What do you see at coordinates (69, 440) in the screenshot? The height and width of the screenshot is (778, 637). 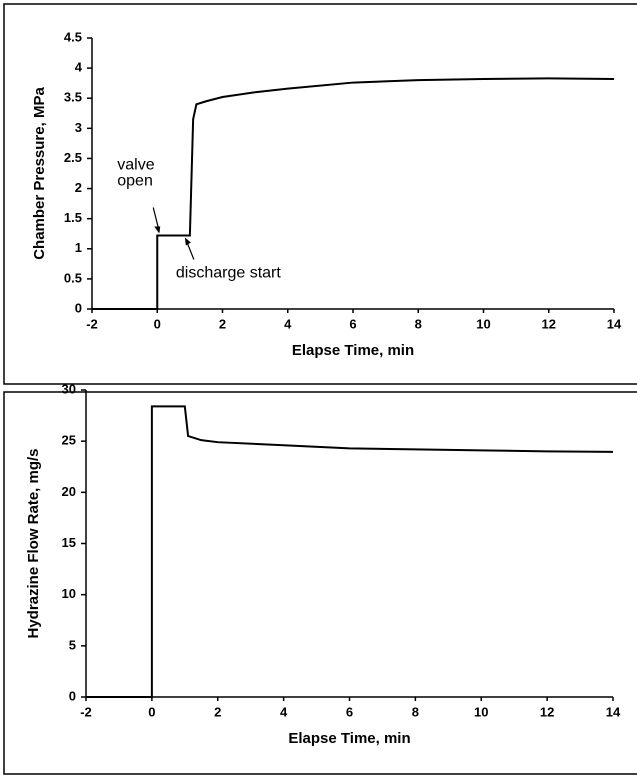 I see `y-tick-label: 25` at bounding box center [69, 440].